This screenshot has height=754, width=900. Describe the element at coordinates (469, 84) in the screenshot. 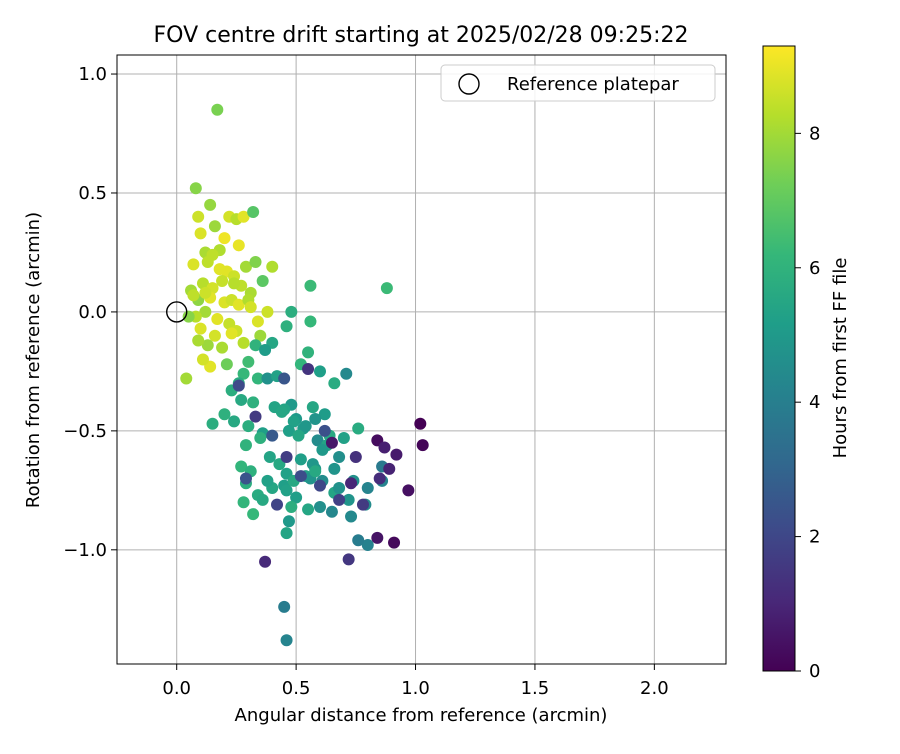

I see `legend-reference-marker` at that location.